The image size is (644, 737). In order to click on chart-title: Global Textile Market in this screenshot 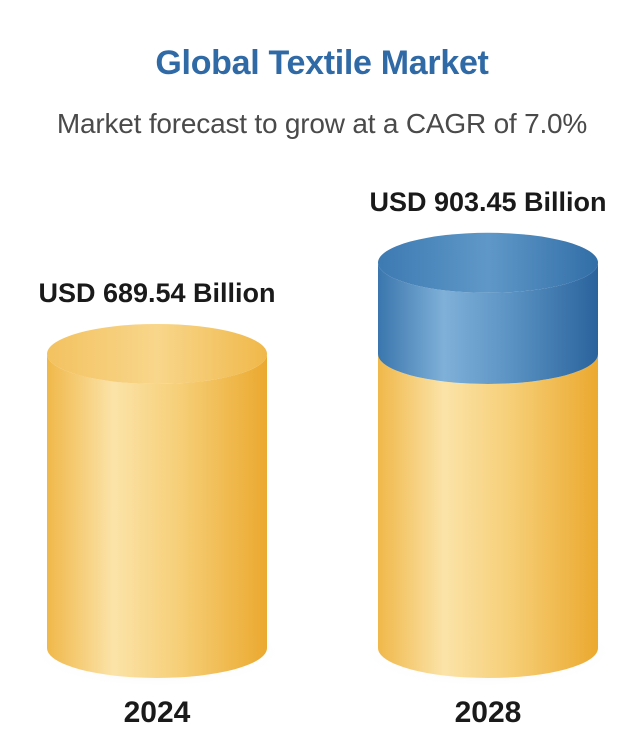, I will do `click(322, 63)`.